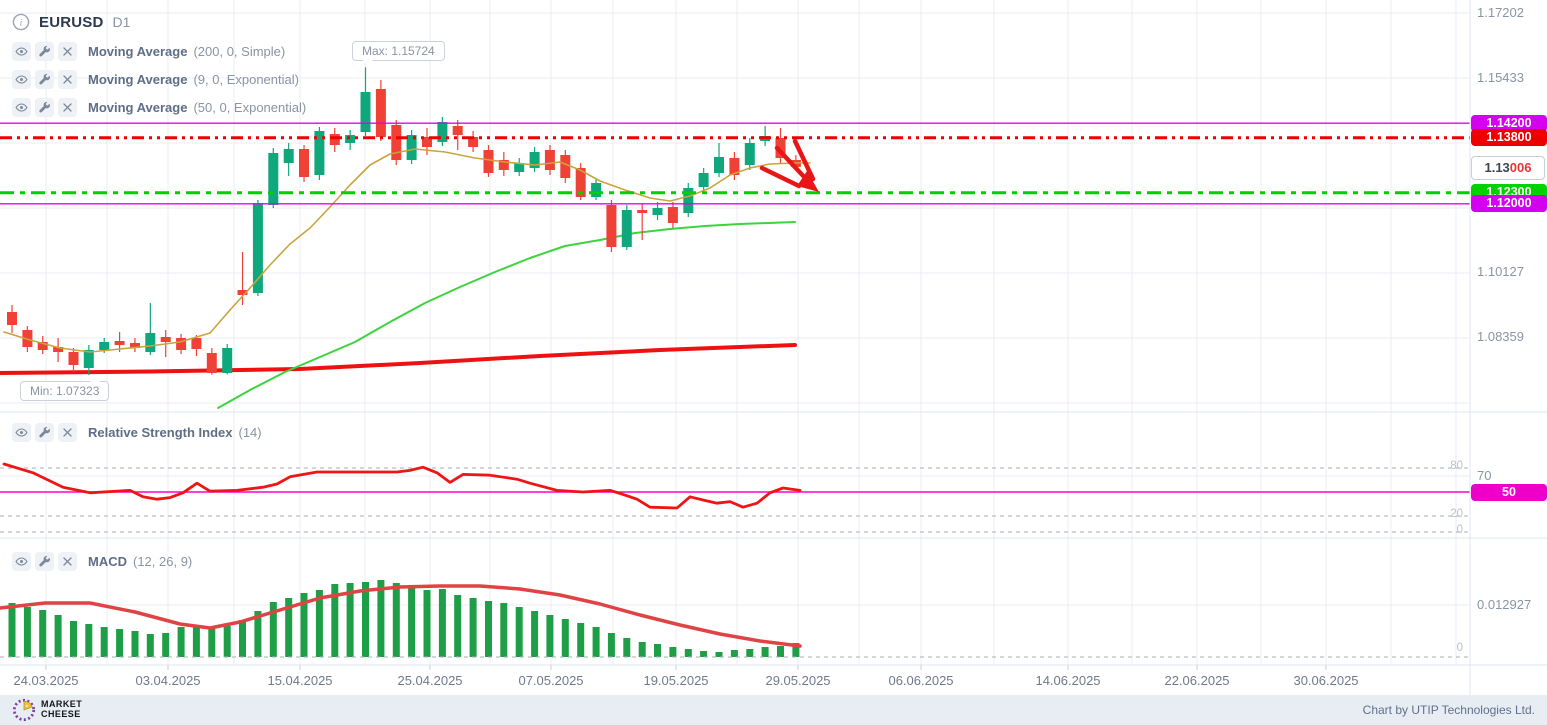 This screenshot has width=1547, height=725. Describe the element at coordinates (1459, 648) in the screenshot. I see `macd-zero-label: 0` at that location.